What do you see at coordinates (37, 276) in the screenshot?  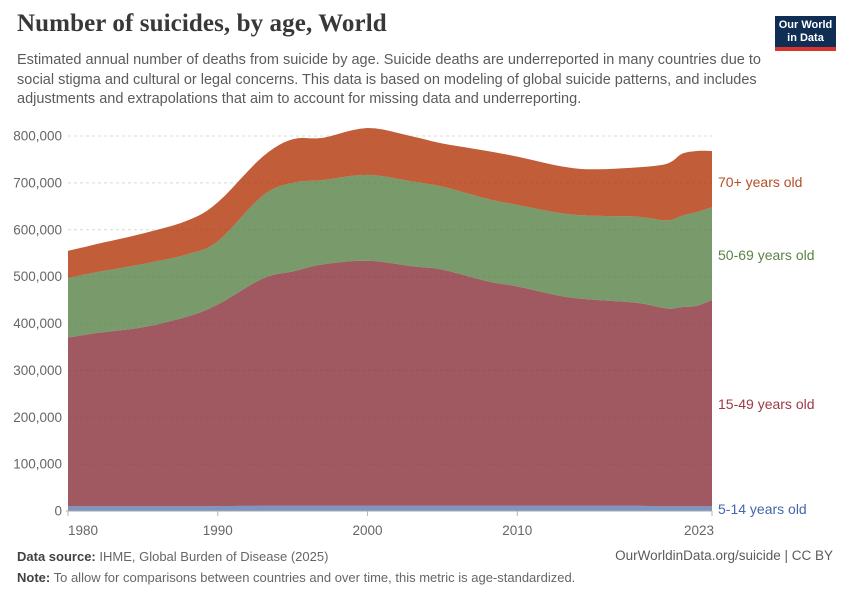 I see `y-tick-label: 500,000` at bounding box center [37, 276].